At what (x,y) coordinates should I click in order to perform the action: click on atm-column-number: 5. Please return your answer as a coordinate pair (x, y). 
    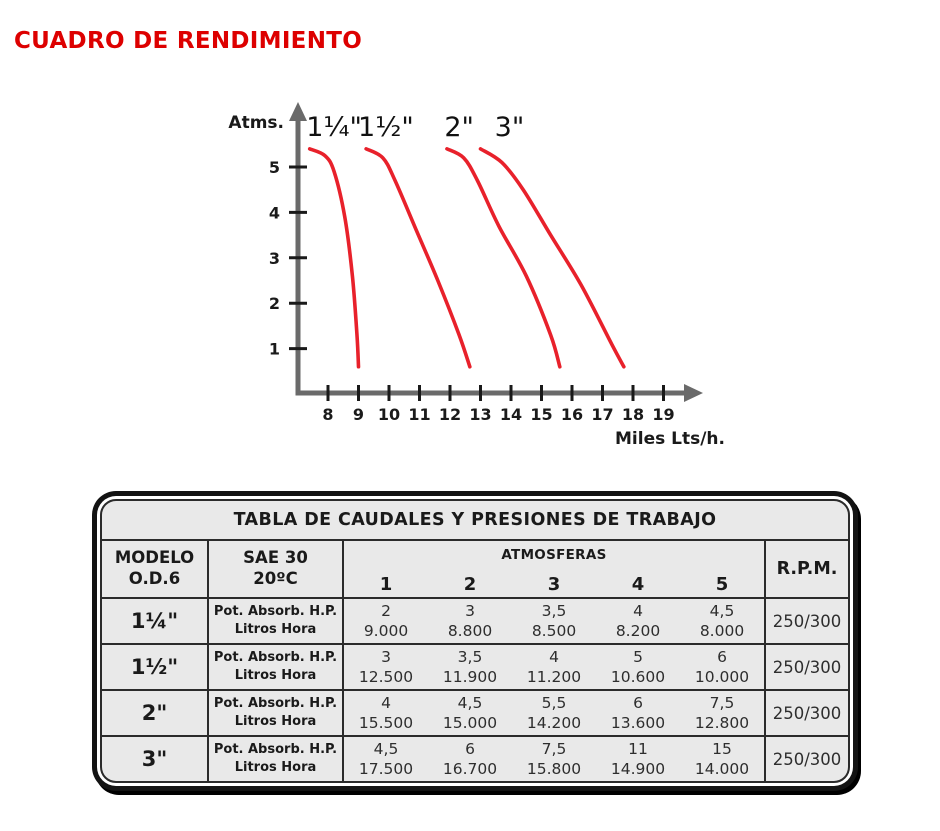
    Looking at the image, I should click on (722, 584).